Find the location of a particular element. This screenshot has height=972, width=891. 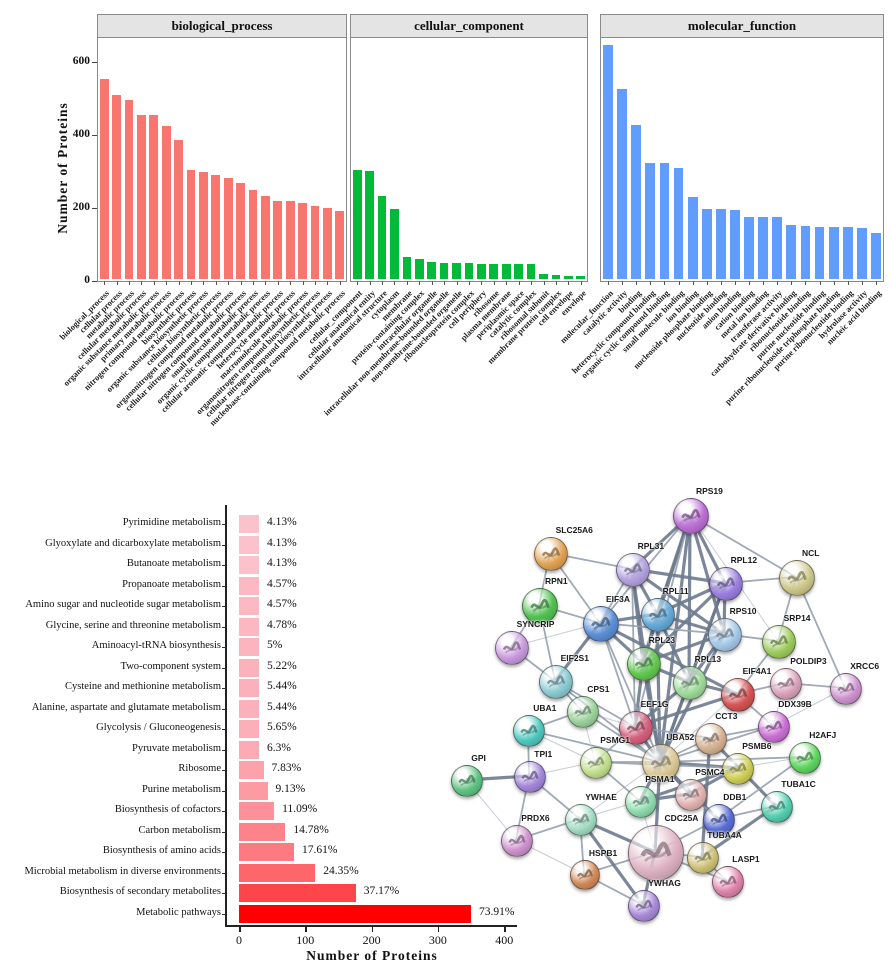

kegg-percent-label: 14.78% is located at coordinates (311, 829).